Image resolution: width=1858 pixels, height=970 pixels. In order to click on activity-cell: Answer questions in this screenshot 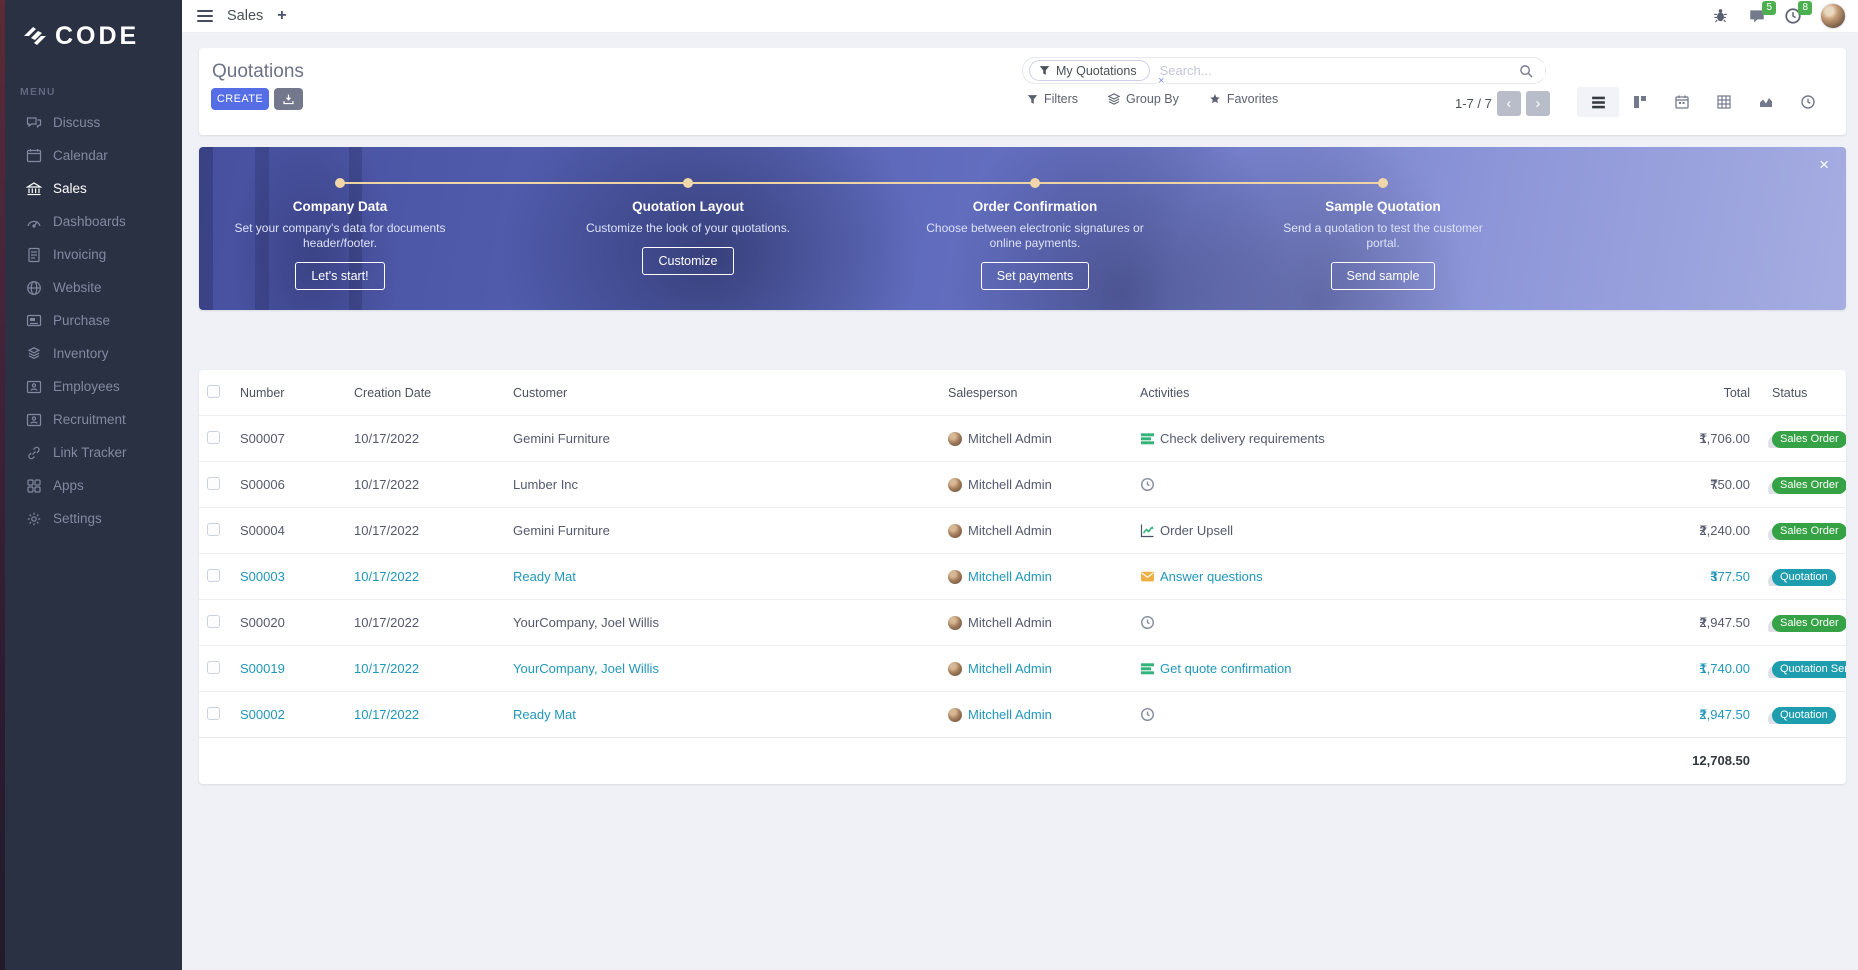, I will do `click(1330, 576)`.